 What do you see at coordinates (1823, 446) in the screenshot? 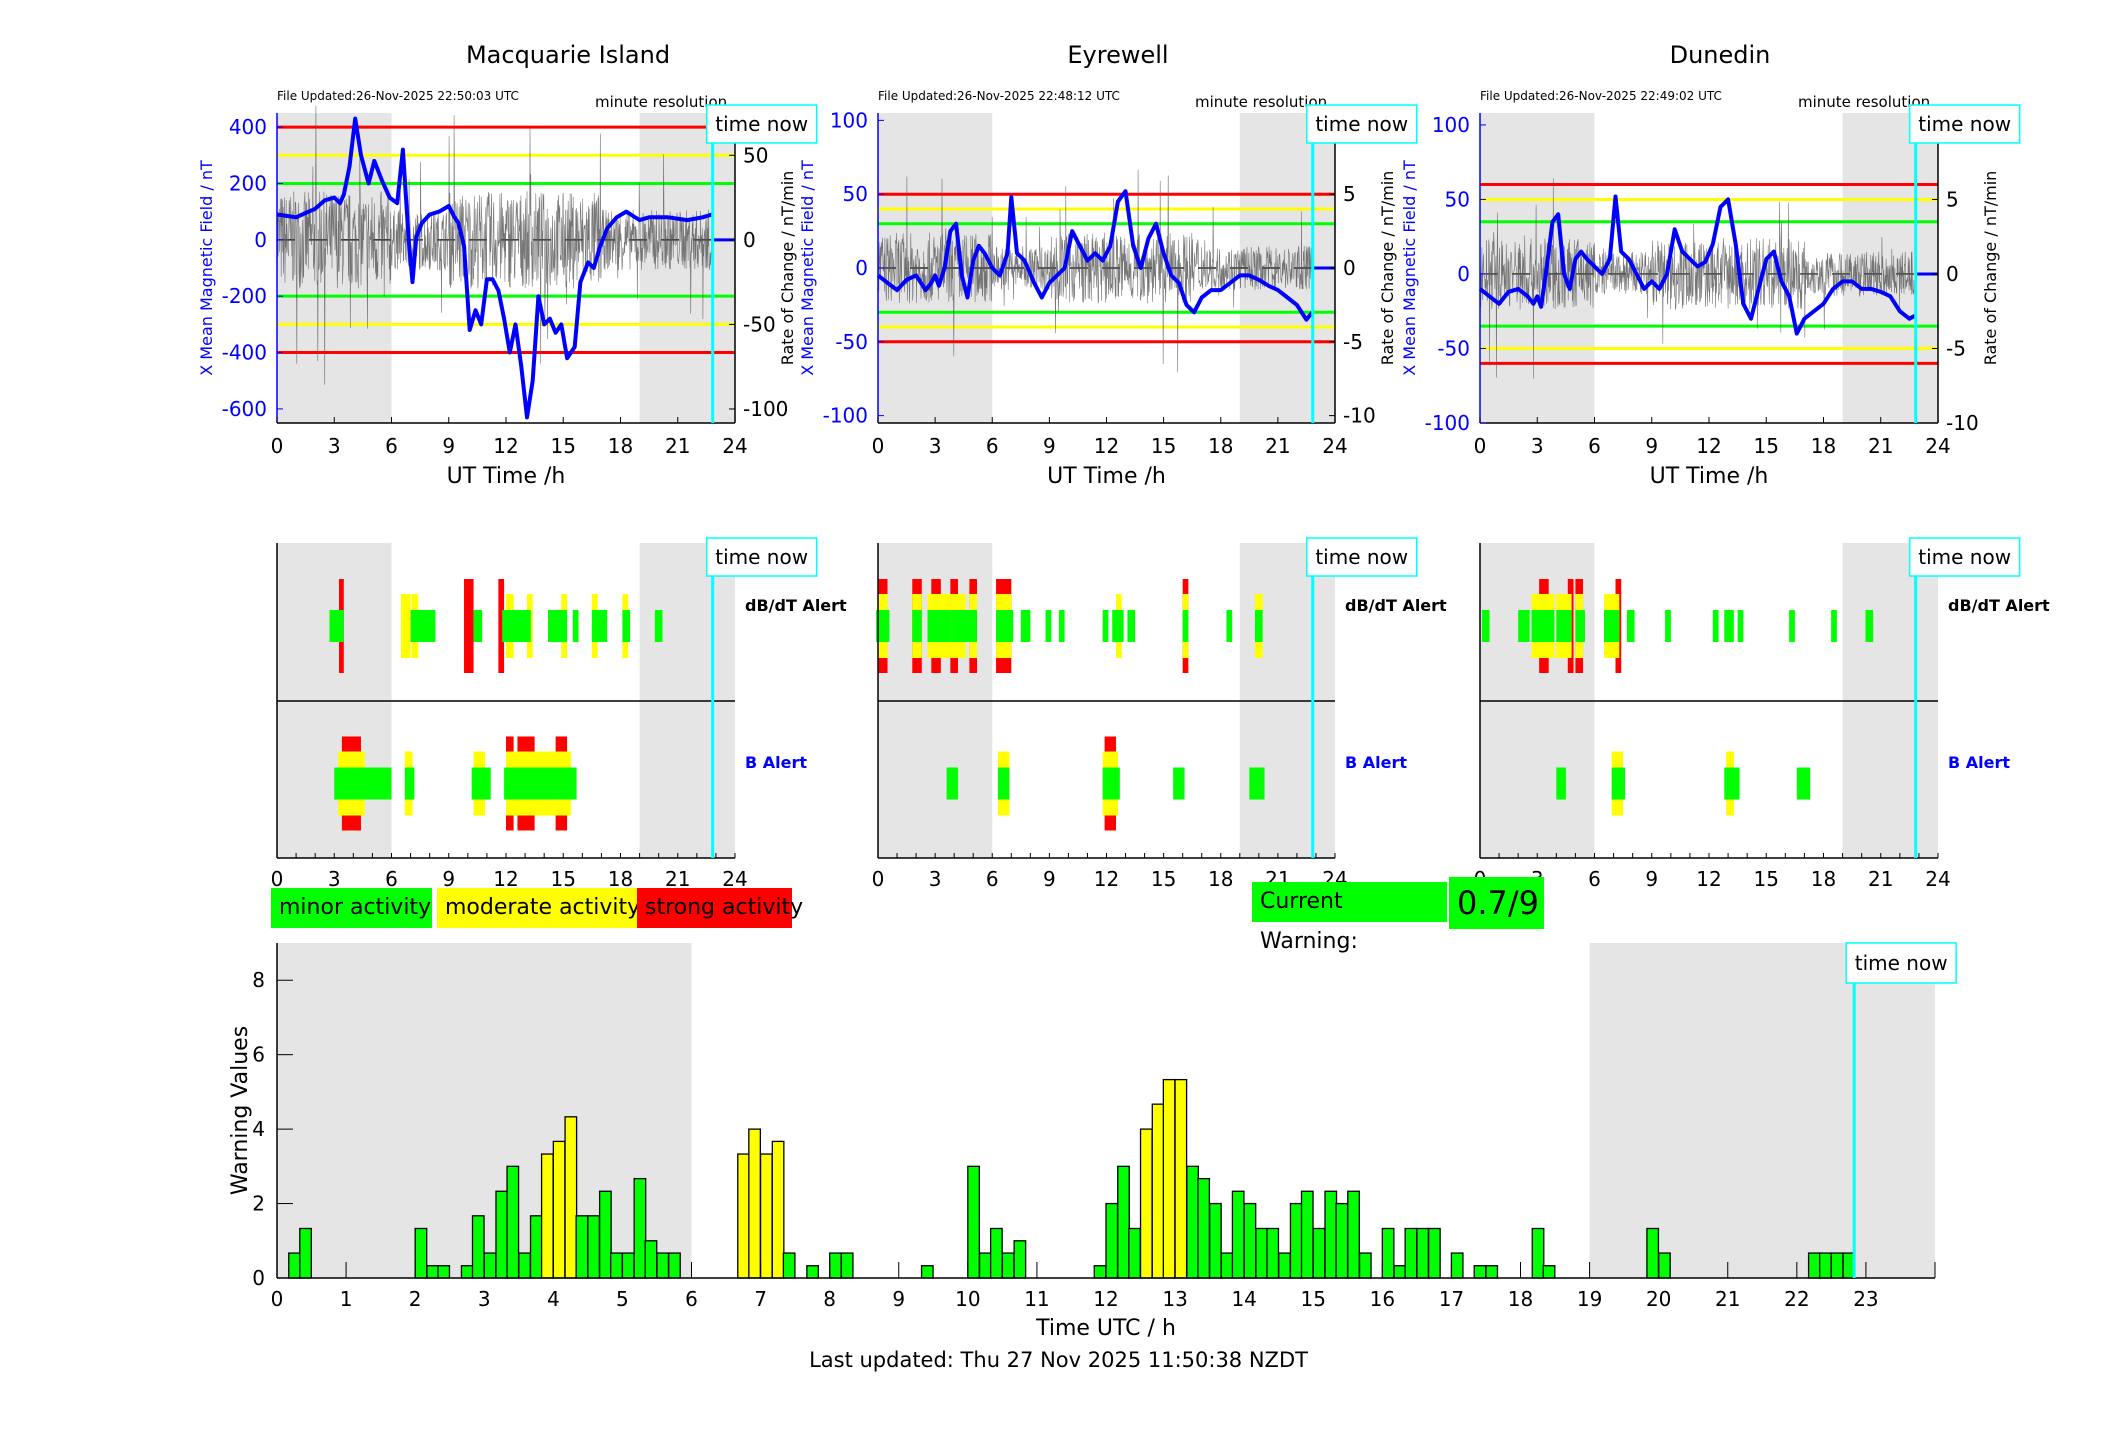
I see `x-tick-label: 18` at bounding box center [1823, 446].